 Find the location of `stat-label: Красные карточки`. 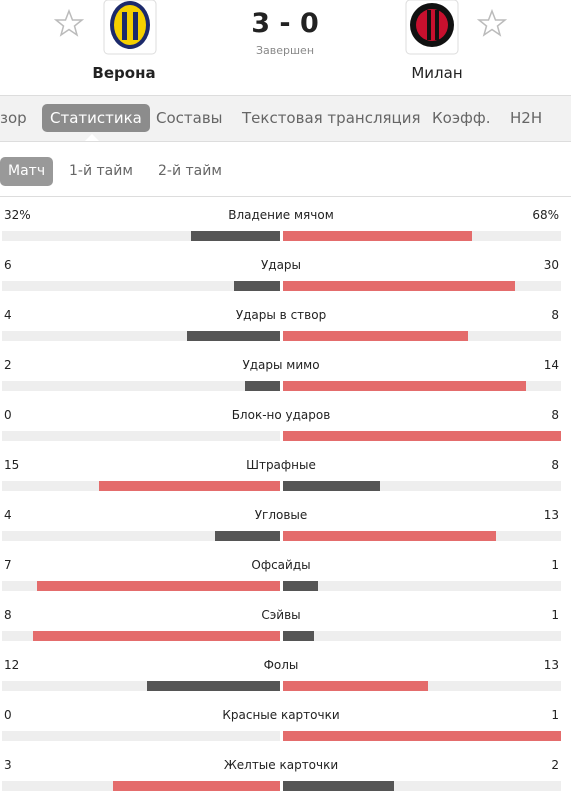

stat-label: Красные карточки is located at coordinates (281, 715).